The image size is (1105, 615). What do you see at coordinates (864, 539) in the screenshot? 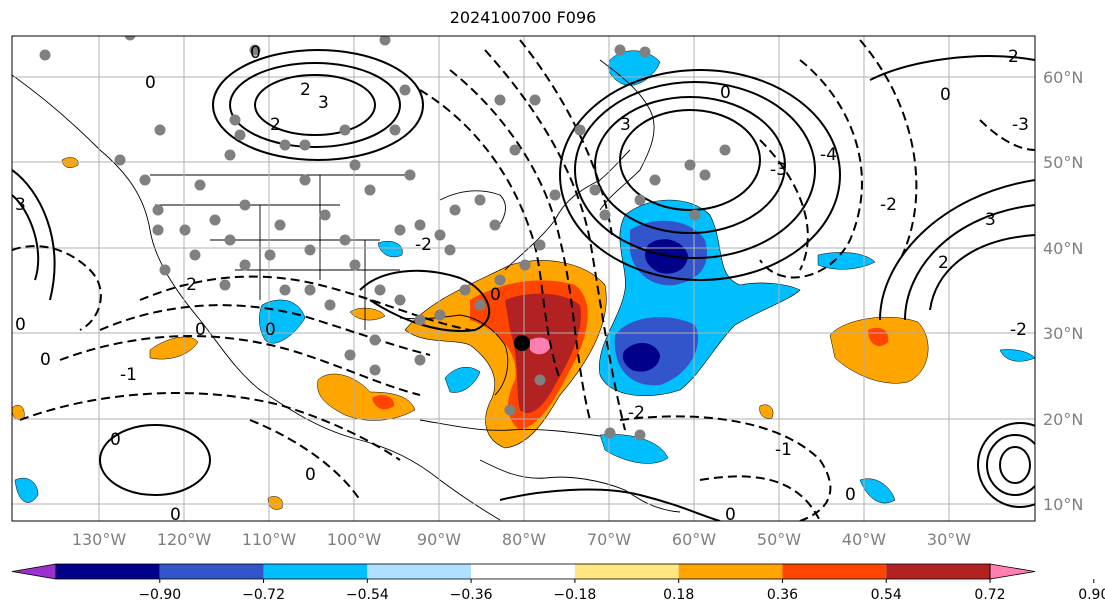
I see `lon-label: 40°W` at bounding box center [864, 539].